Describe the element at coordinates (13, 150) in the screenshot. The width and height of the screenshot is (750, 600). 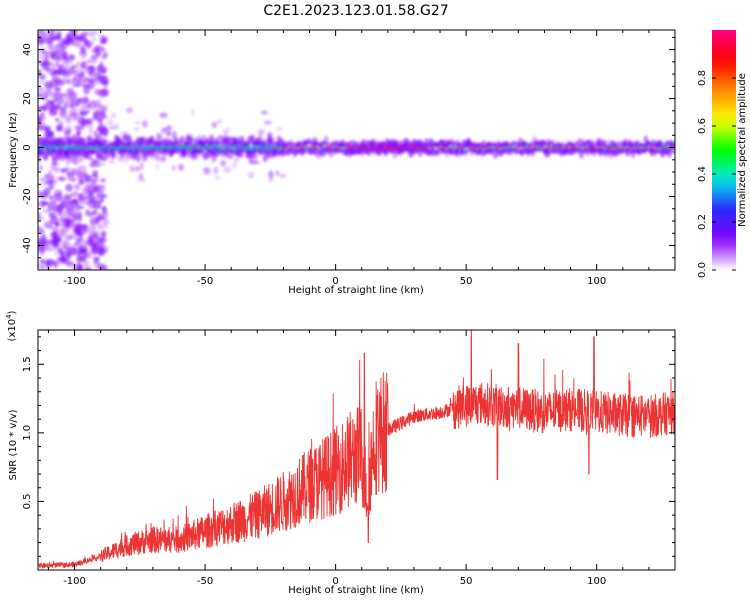
I see `spectrogram-y-label: Frequency (Hz)` at that location.